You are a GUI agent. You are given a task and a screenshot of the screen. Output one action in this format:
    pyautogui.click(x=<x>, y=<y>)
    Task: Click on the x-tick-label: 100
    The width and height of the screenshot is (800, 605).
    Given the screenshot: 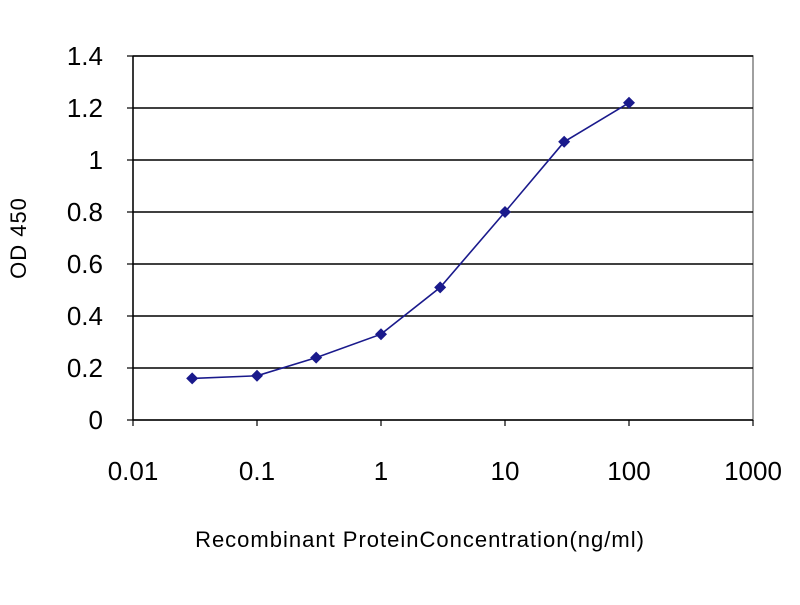 What is the action you would take?
    pyautogui.click(x=628, y=471)
    